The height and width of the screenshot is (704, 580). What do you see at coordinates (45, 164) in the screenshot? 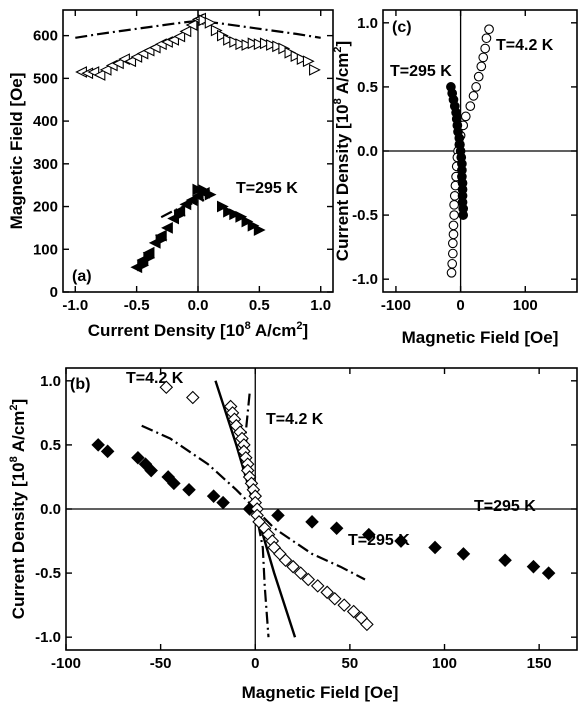
I see `y-tick-label: 300` at bounding box center [45, 164].